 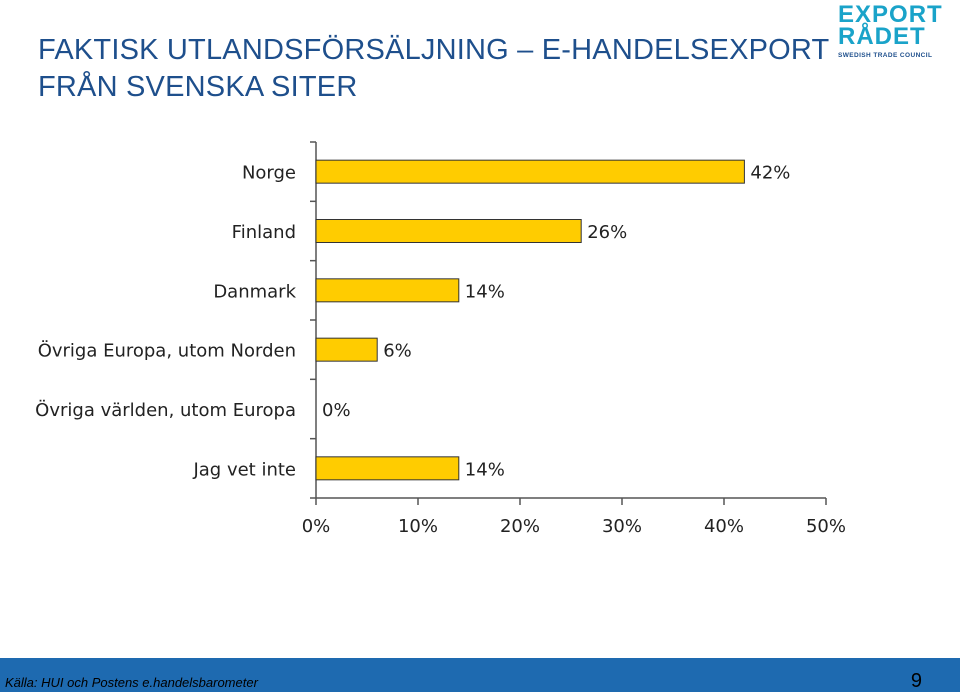 What do you see at coordinates (724, 526) in the screenshot?
I see `x-tick-label: 40%` at bounding box center [724, 526].